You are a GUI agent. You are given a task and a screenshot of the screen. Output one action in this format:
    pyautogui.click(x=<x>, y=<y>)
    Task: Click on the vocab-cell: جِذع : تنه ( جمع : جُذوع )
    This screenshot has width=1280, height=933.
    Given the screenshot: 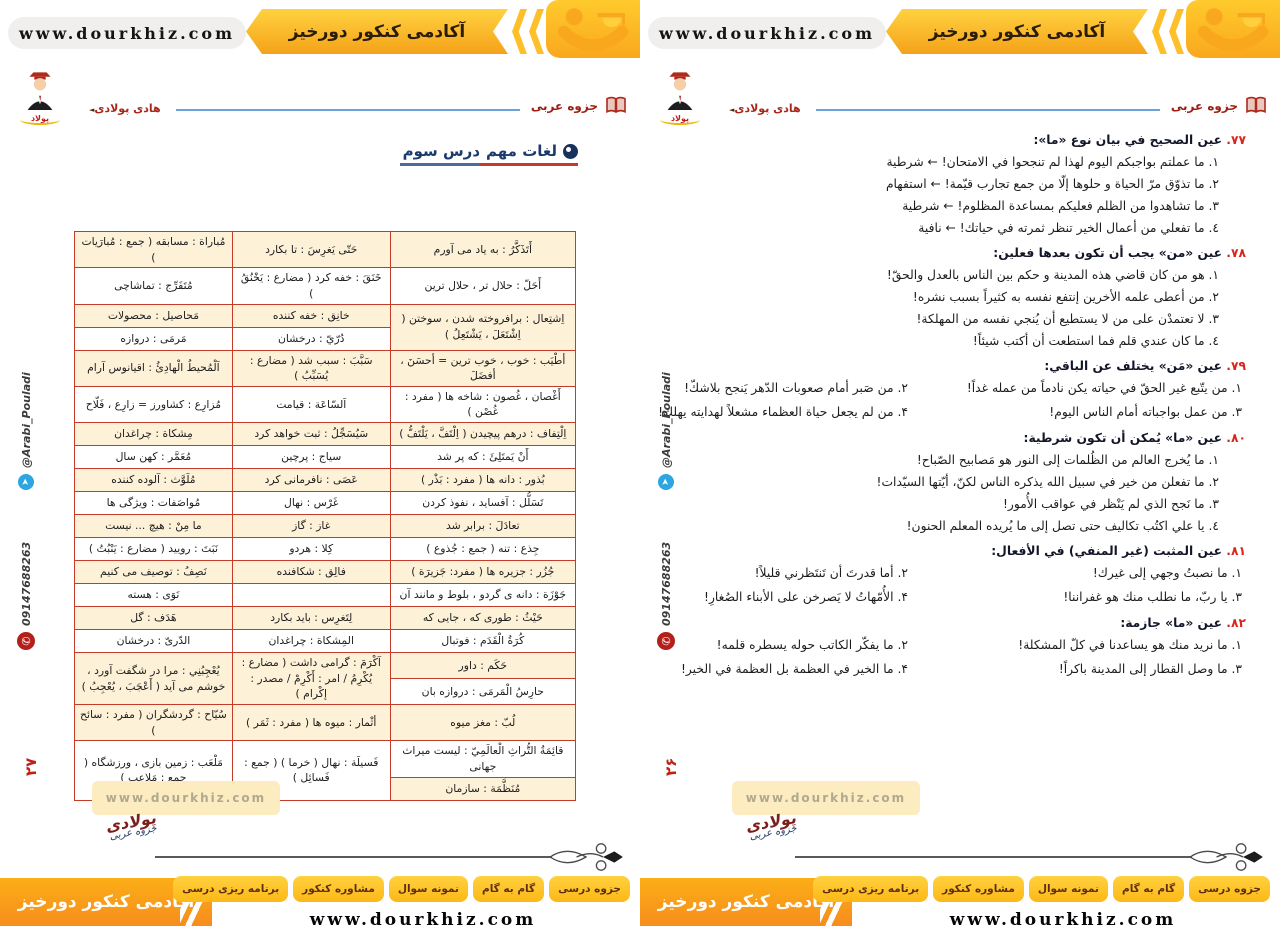 What is the action you would take?
    pyautogui.click(x=483, y=549)
    